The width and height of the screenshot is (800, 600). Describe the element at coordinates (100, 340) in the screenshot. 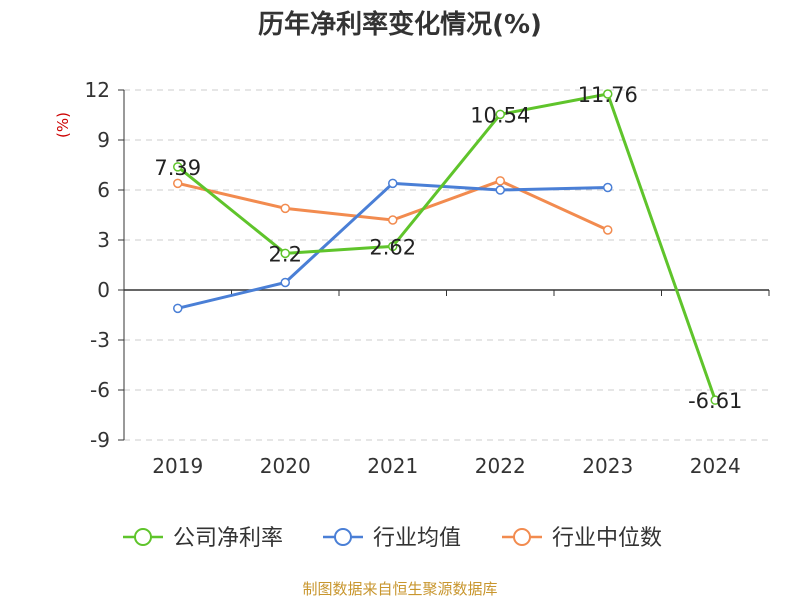

I see `y-tick-label: -3` at that location.